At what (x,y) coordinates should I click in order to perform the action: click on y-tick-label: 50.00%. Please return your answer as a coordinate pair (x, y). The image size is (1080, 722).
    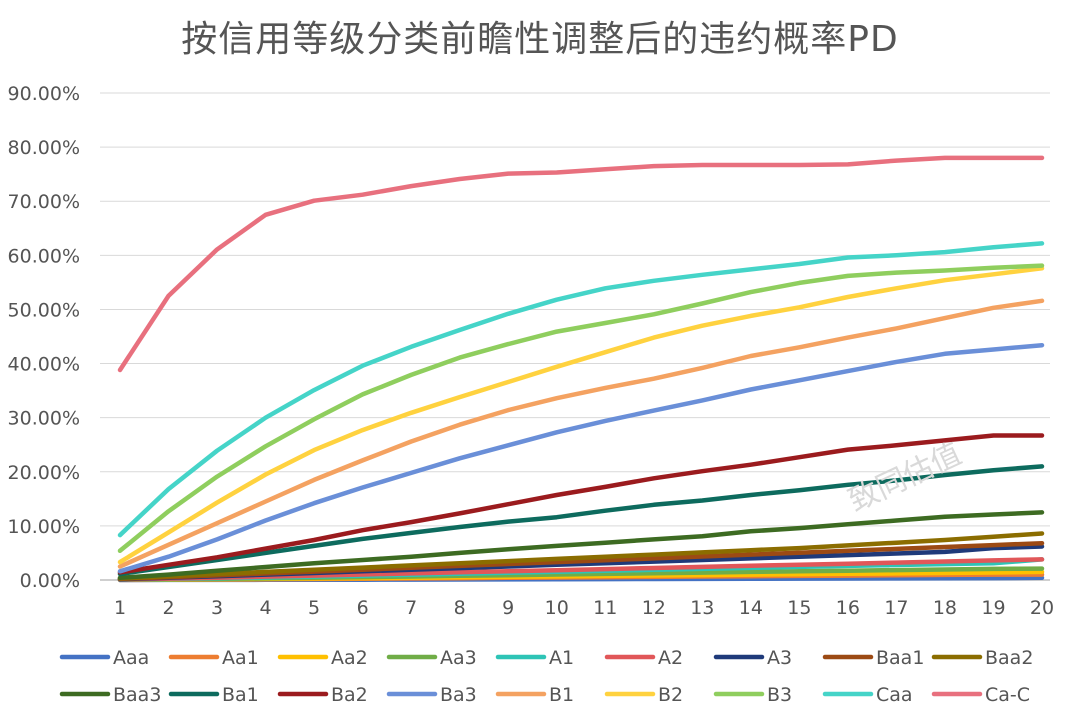
    Looking at the image, I should click on (44, 310).